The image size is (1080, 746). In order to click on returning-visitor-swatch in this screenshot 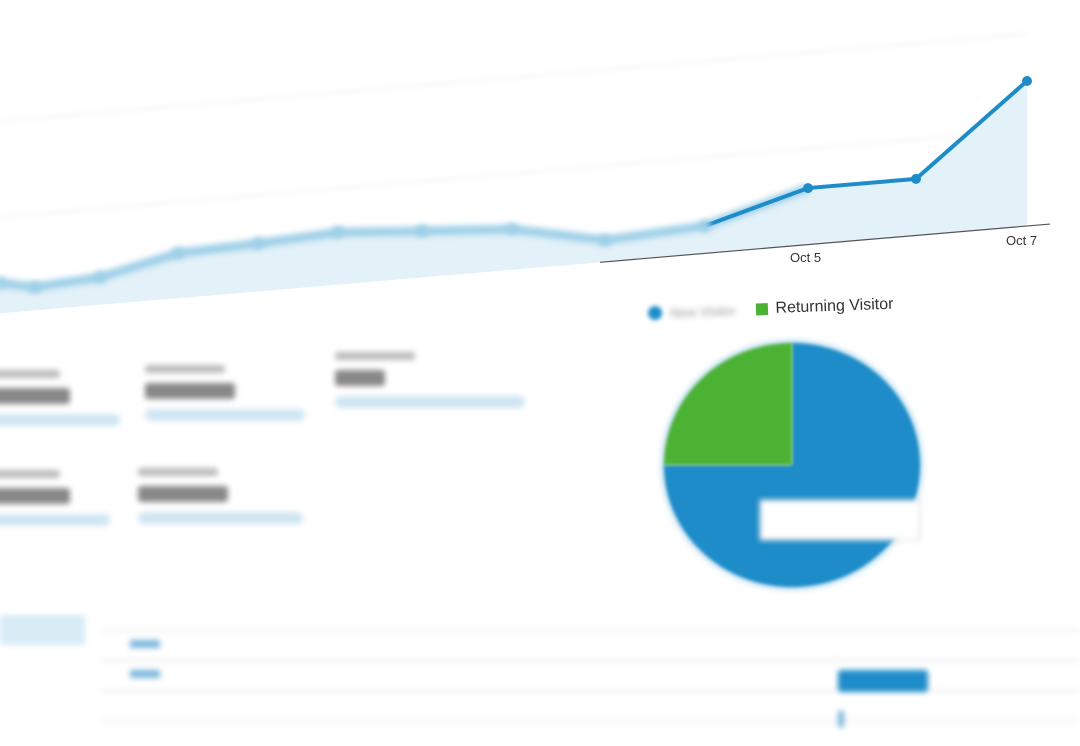, I will do `click(761, 309)`.